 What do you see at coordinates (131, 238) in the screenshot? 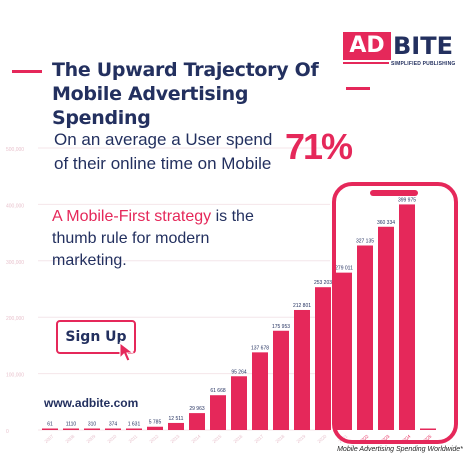
I see `strategy-line-2: thumb rule for modern` at bounding box center [131, 238].